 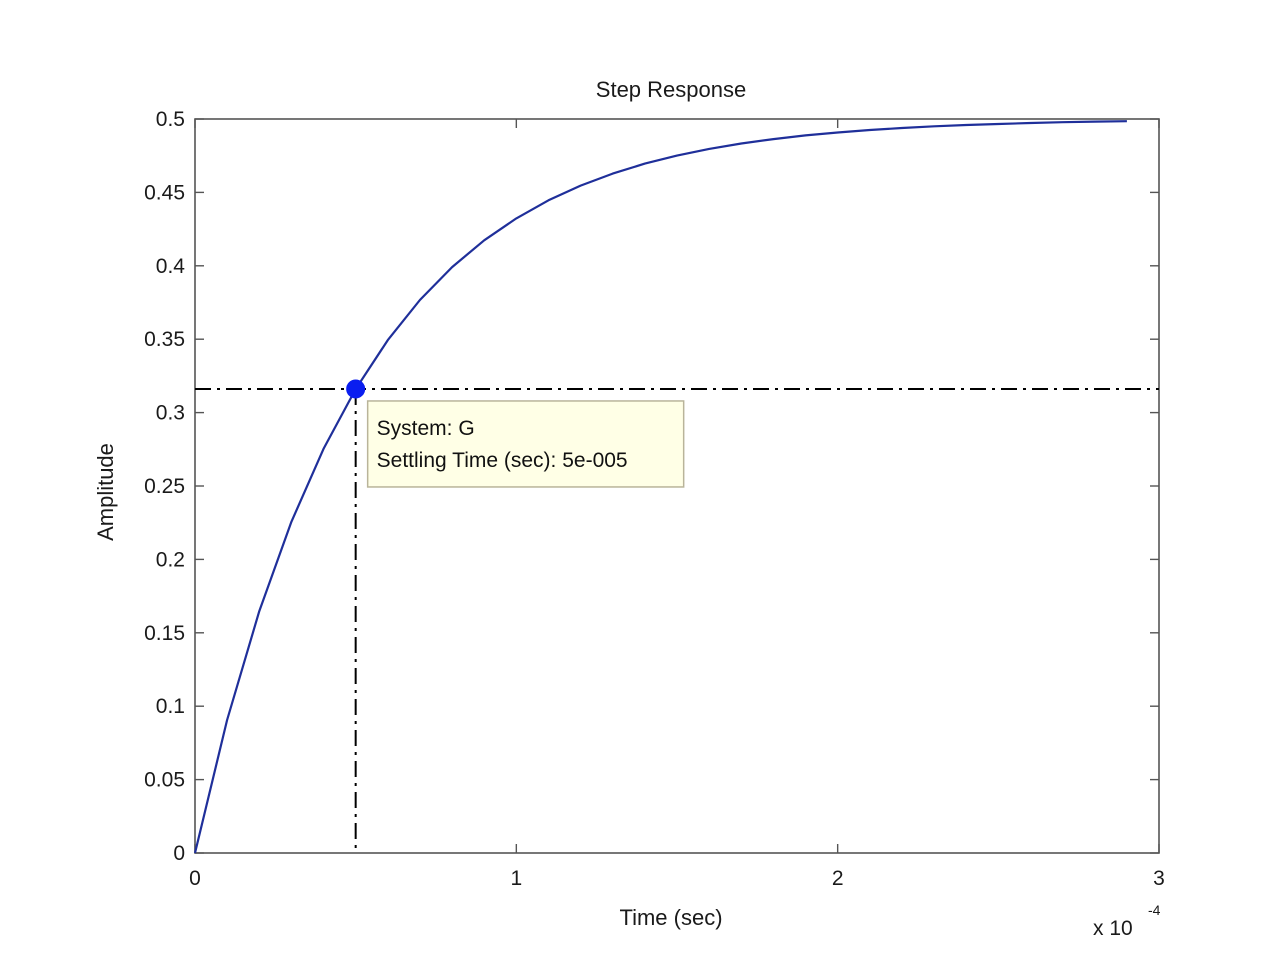 What do you see at coordinates (164, 339) in the screenshot?
I see `y-tick-label: 0.35` at bounding box center [164, 339].